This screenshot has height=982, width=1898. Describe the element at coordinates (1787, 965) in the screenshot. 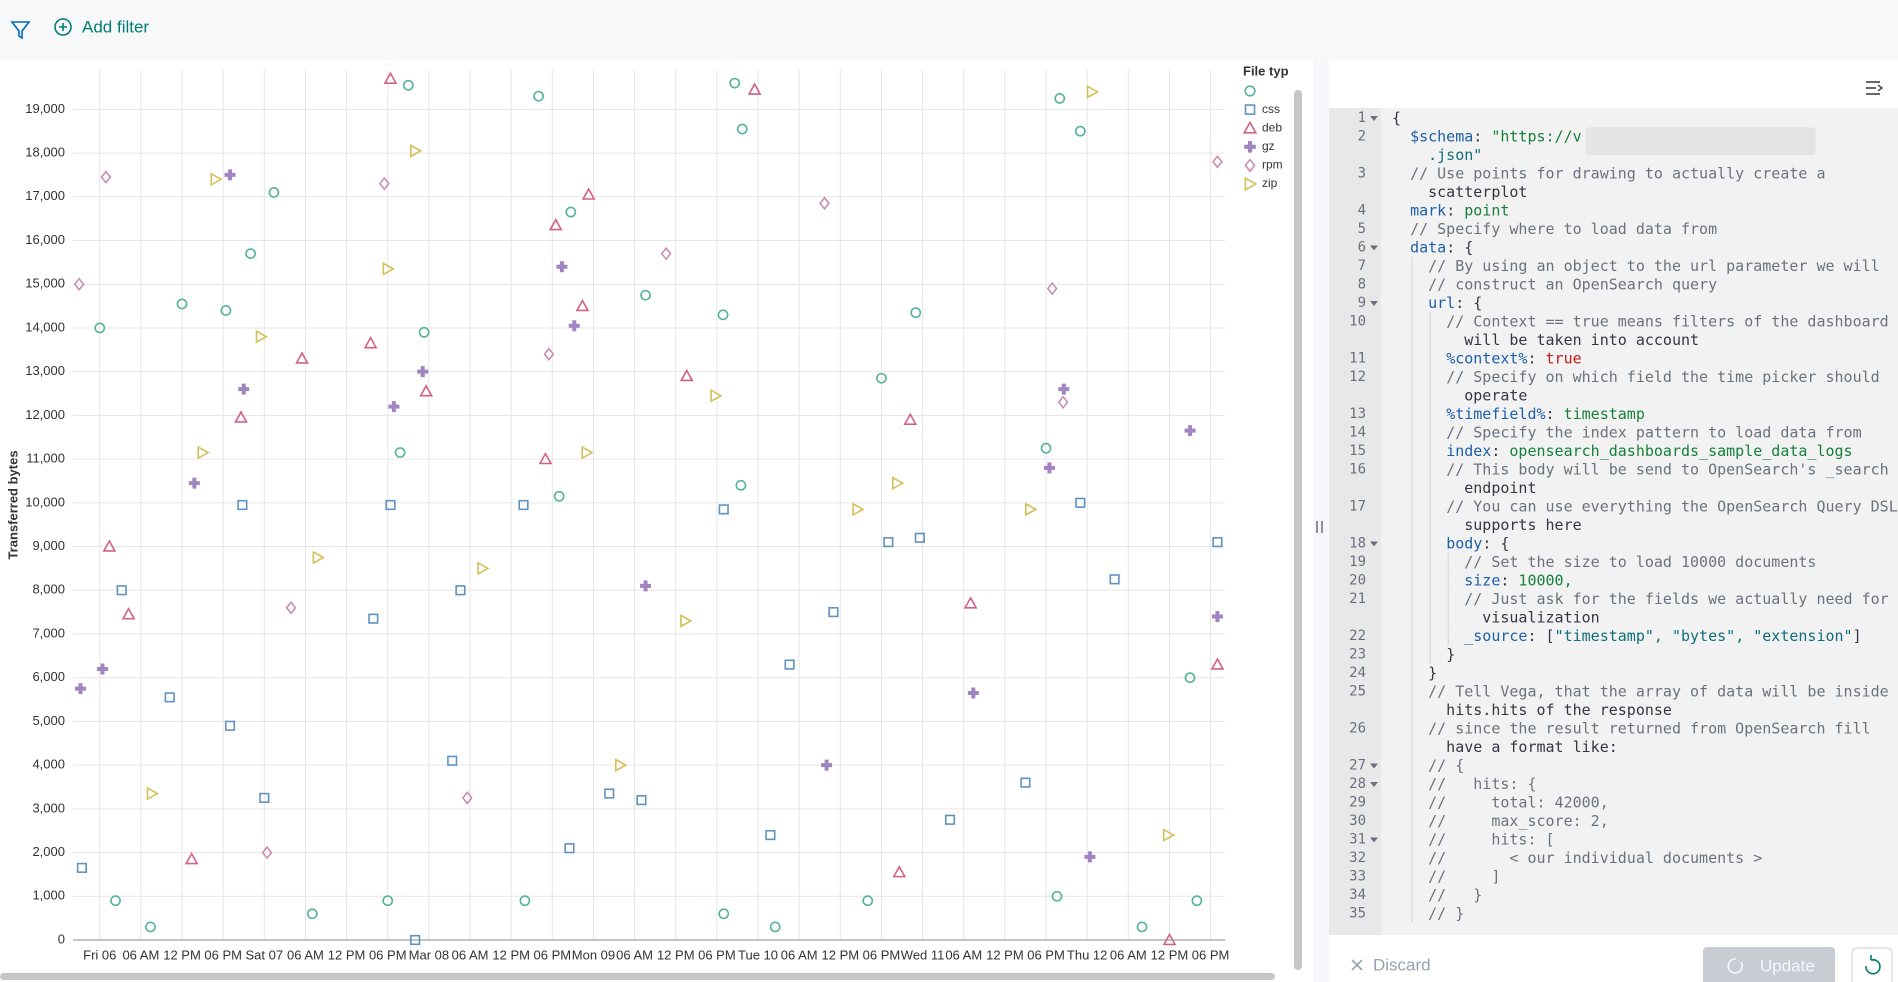

I see `update-label: Update` at that location.